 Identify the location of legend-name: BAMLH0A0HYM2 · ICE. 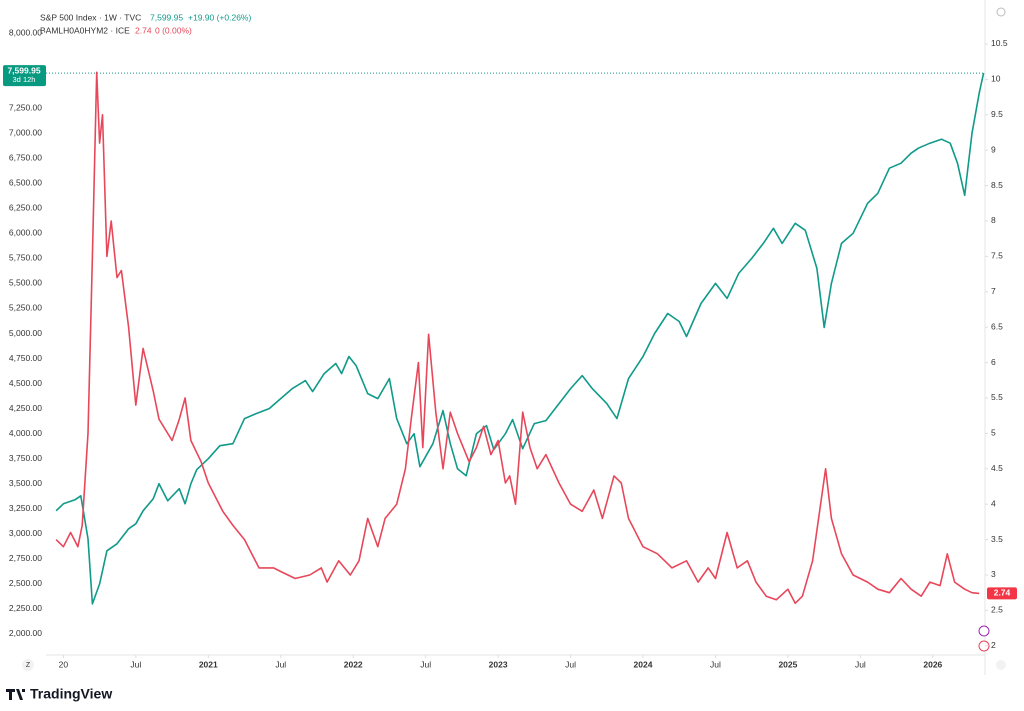
(85, 30).